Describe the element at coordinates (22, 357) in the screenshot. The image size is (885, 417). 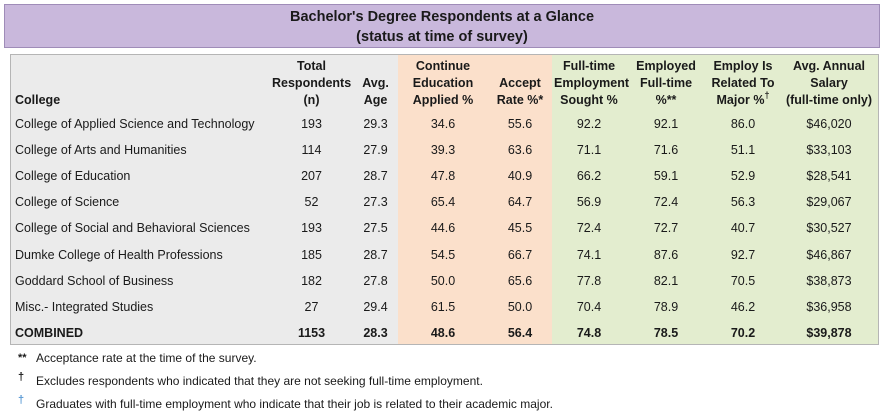
I see `footnote-symbol: **` at that location.